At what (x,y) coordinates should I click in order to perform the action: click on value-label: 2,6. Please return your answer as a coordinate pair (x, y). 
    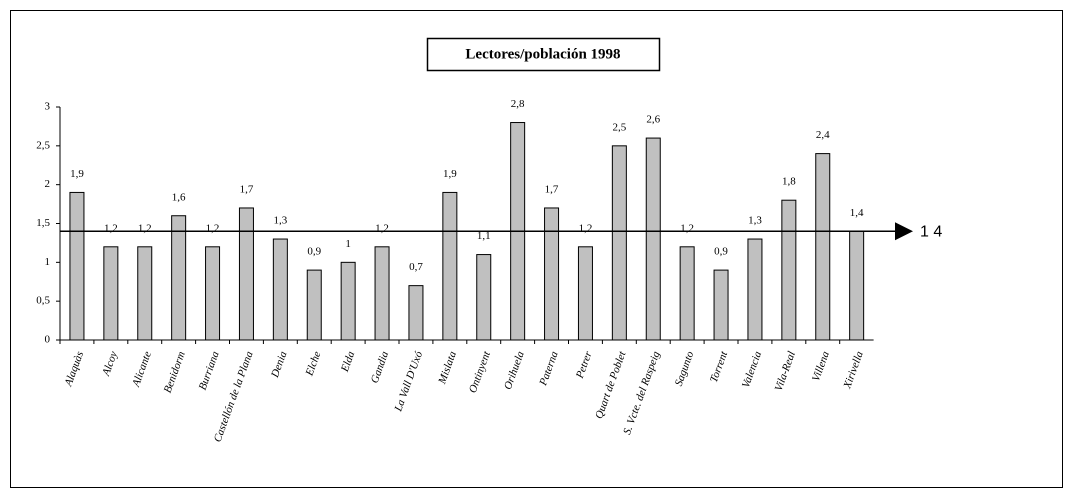
    Looking at the image, I should click on (653, 120).